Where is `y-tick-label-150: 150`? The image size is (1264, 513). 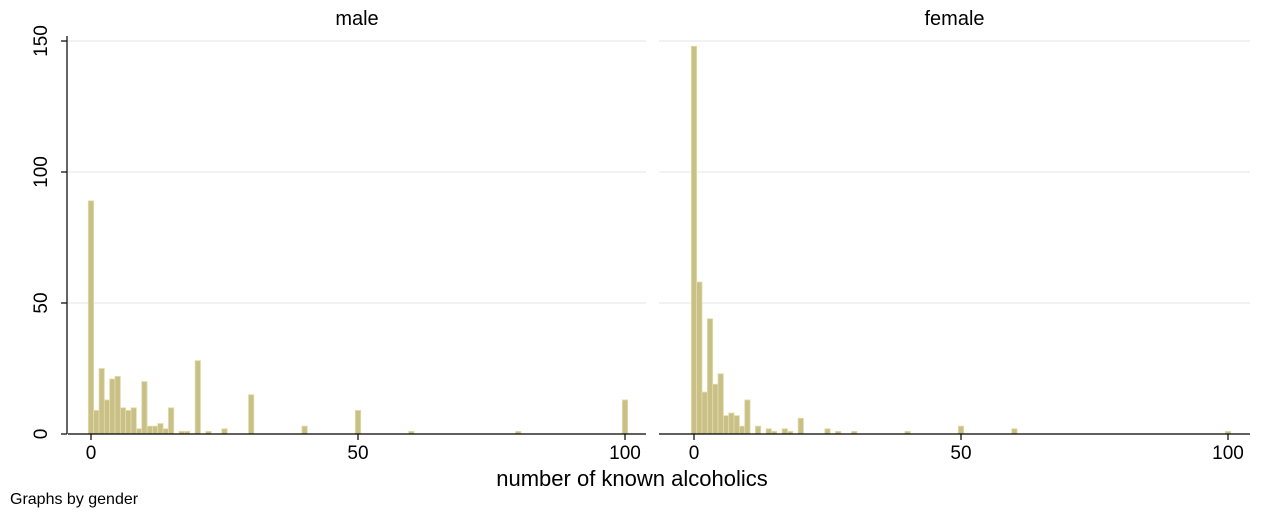
y-tick-label-150: 150 is located at coordinates (41, 41).